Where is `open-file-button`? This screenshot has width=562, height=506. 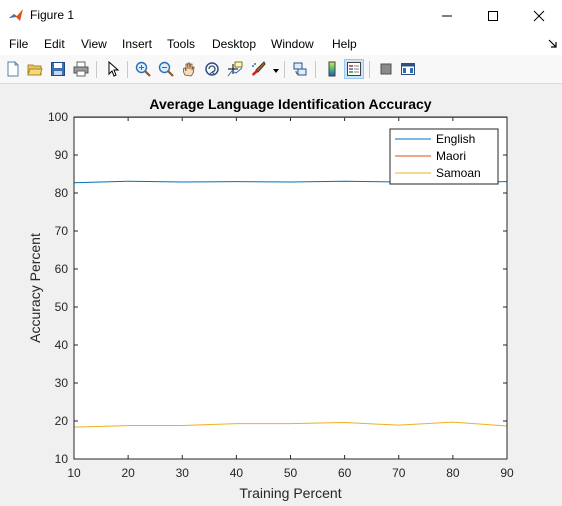
open-file-button is located at coordinates (35, 69).